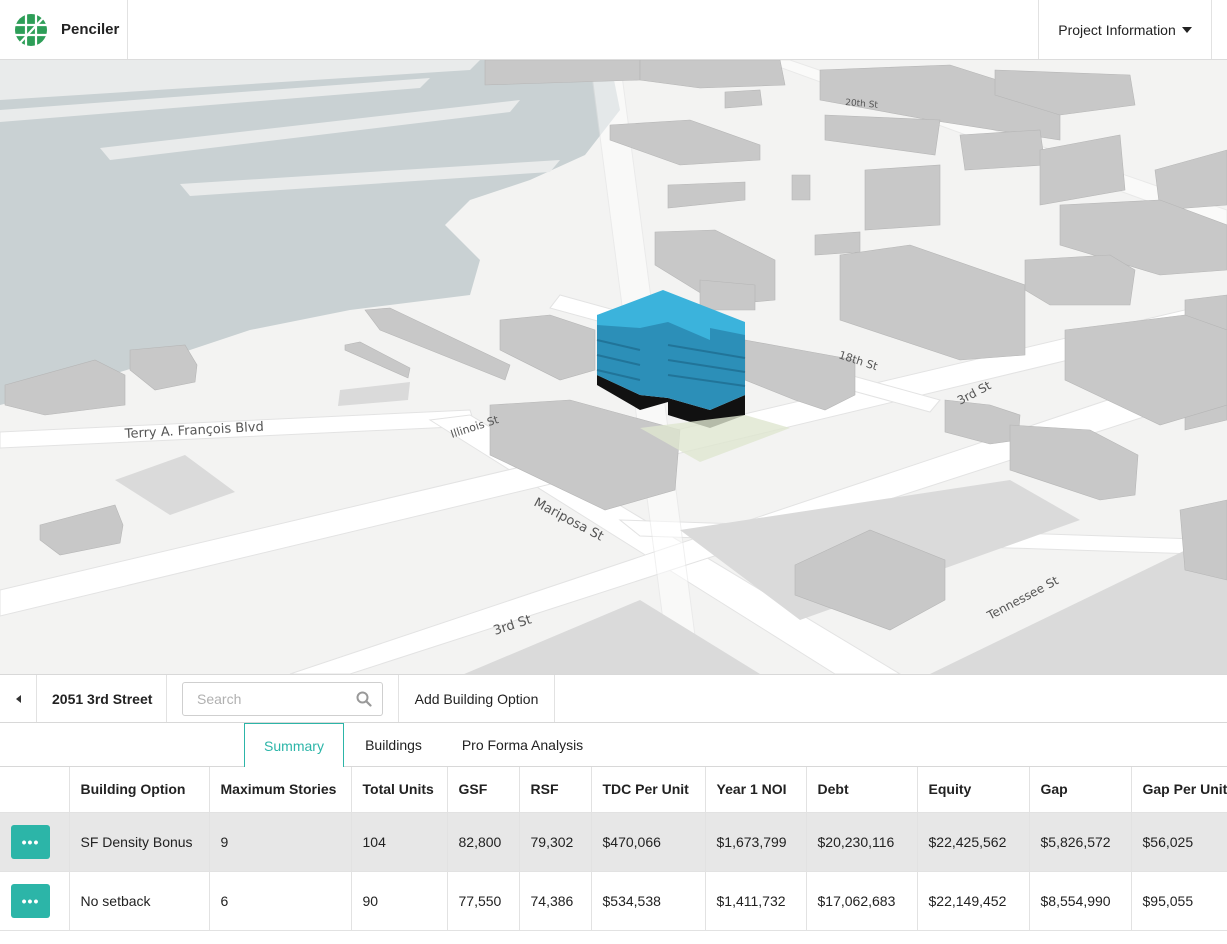 The width and height of the screenshot is (1227, 944). What do you see at coordinates (294, 745) in the screenshot?
I see `tab-summary: Summary` at bounding box center [294, 745].